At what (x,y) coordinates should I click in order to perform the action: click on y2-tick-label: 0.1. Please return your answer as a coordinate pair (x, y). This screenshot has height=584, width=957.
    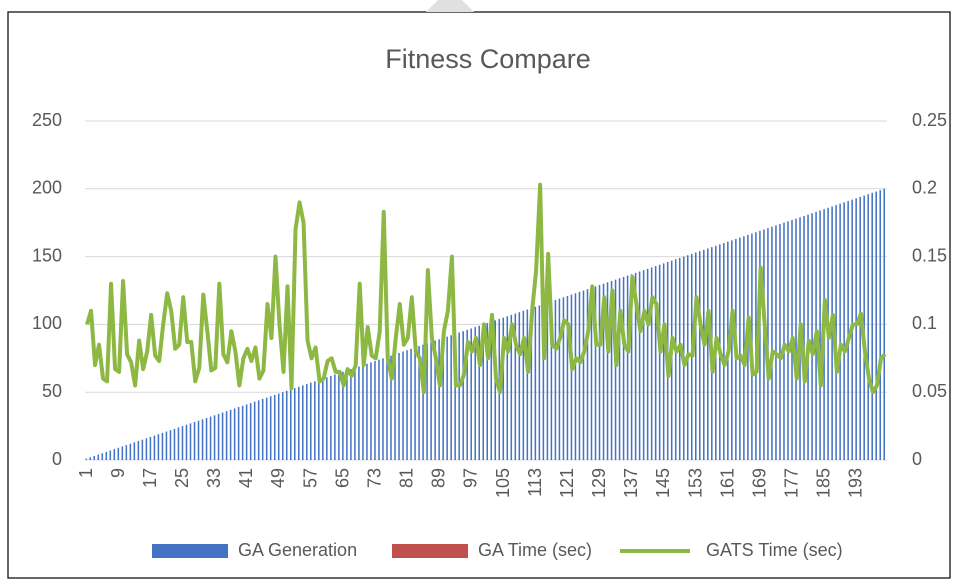
    Looking at the image, I should click on (924, 323).